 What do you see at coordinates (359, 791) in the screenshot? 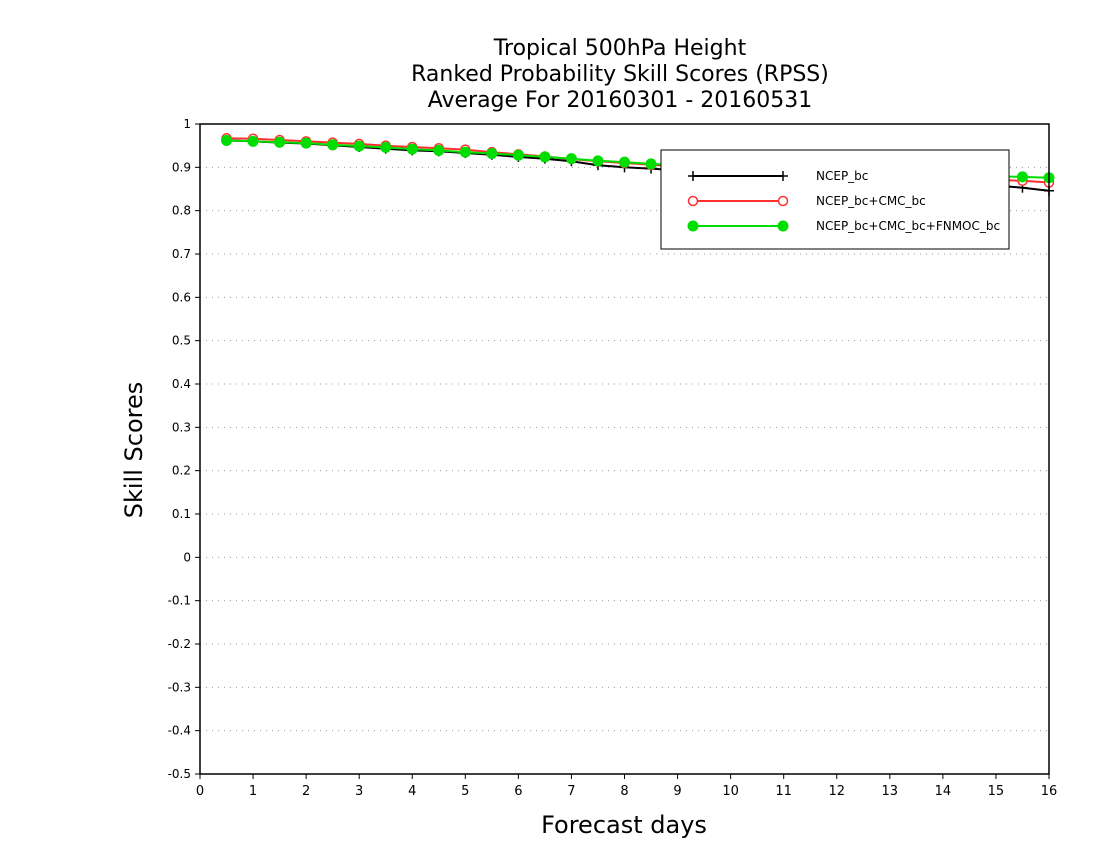
I see `x-tick-label: 3` at bounding box center [359, 791].